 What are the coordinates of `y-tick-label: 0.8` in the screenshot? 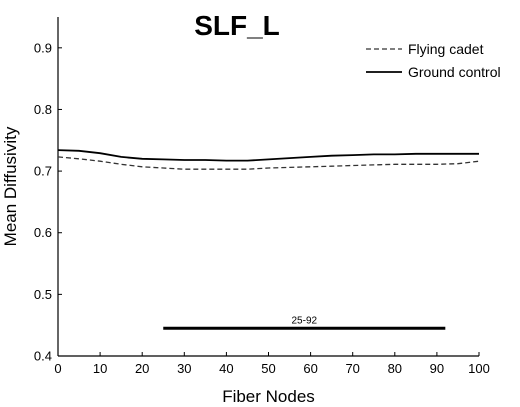 It's located at (43, 109).